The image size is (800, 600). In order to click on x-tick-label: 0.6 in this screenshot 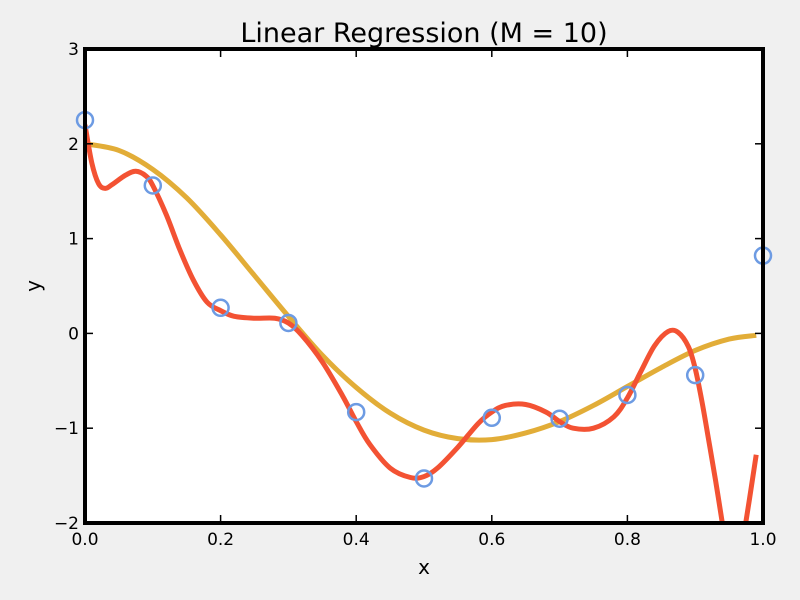, I will do `click(491, 540)`.